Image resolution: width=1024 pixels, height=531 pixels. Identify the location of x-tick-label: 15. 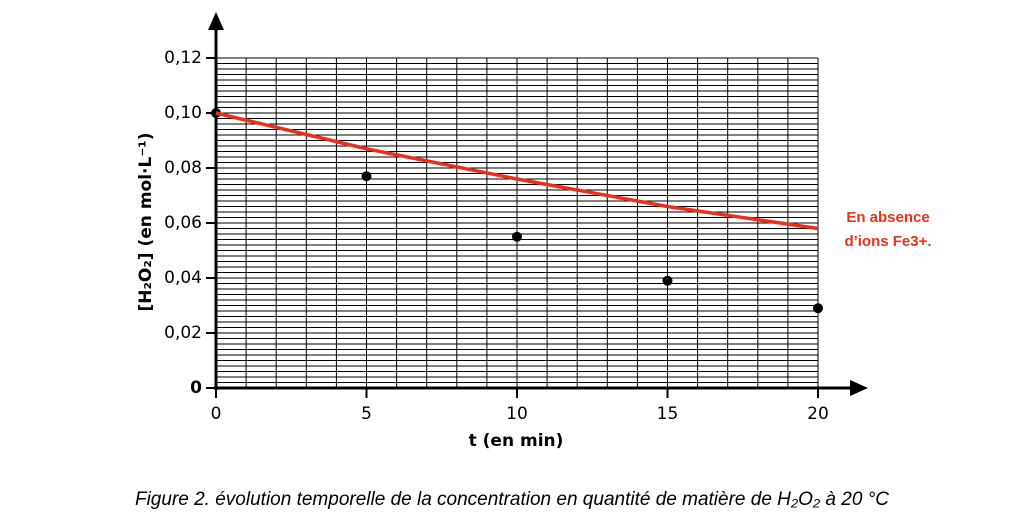
(668, 414).